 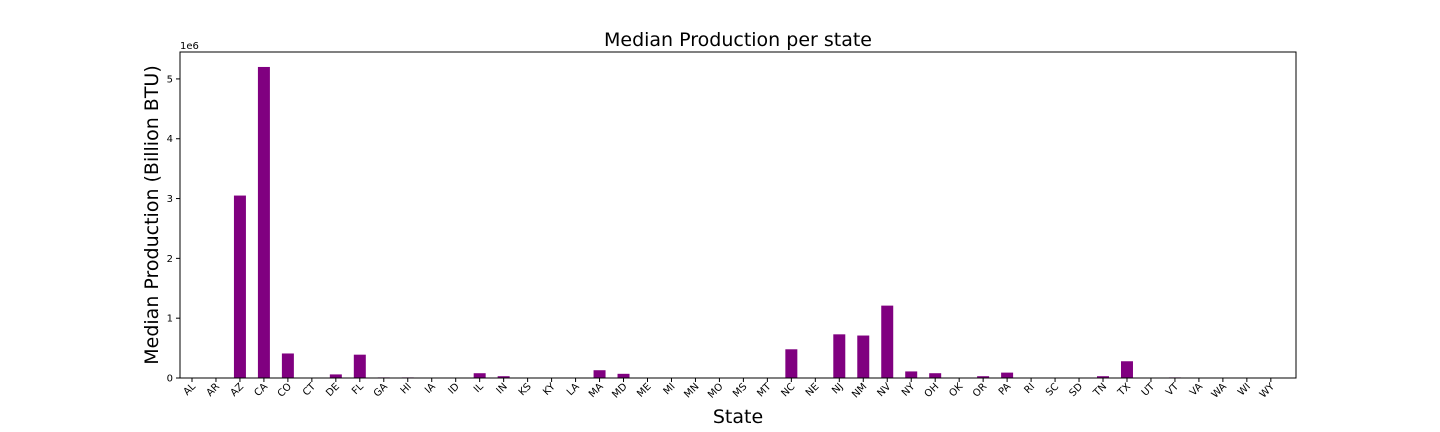 What do you see at coordinates (170, 259) in the screenshot?
I see `y-tick-label: 2` at bounding box center [170, 259].